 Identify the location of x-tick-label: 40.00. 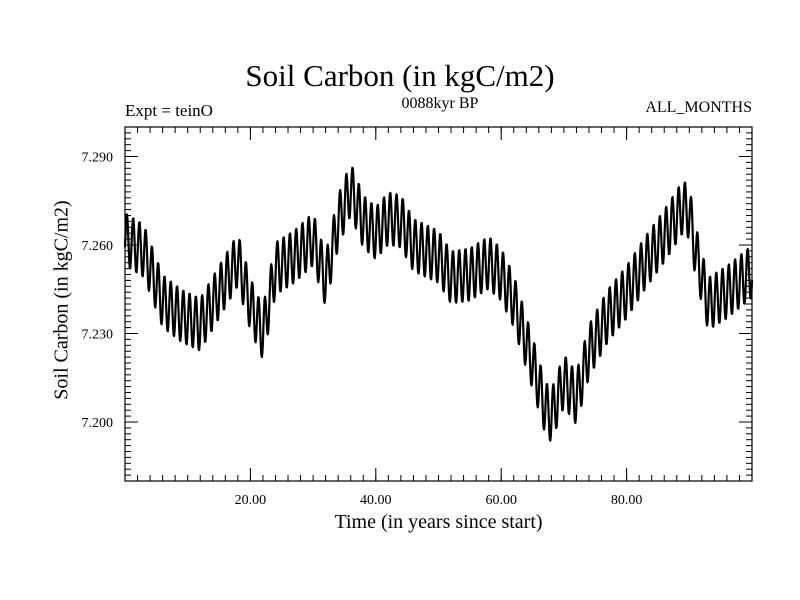
(376, 500).